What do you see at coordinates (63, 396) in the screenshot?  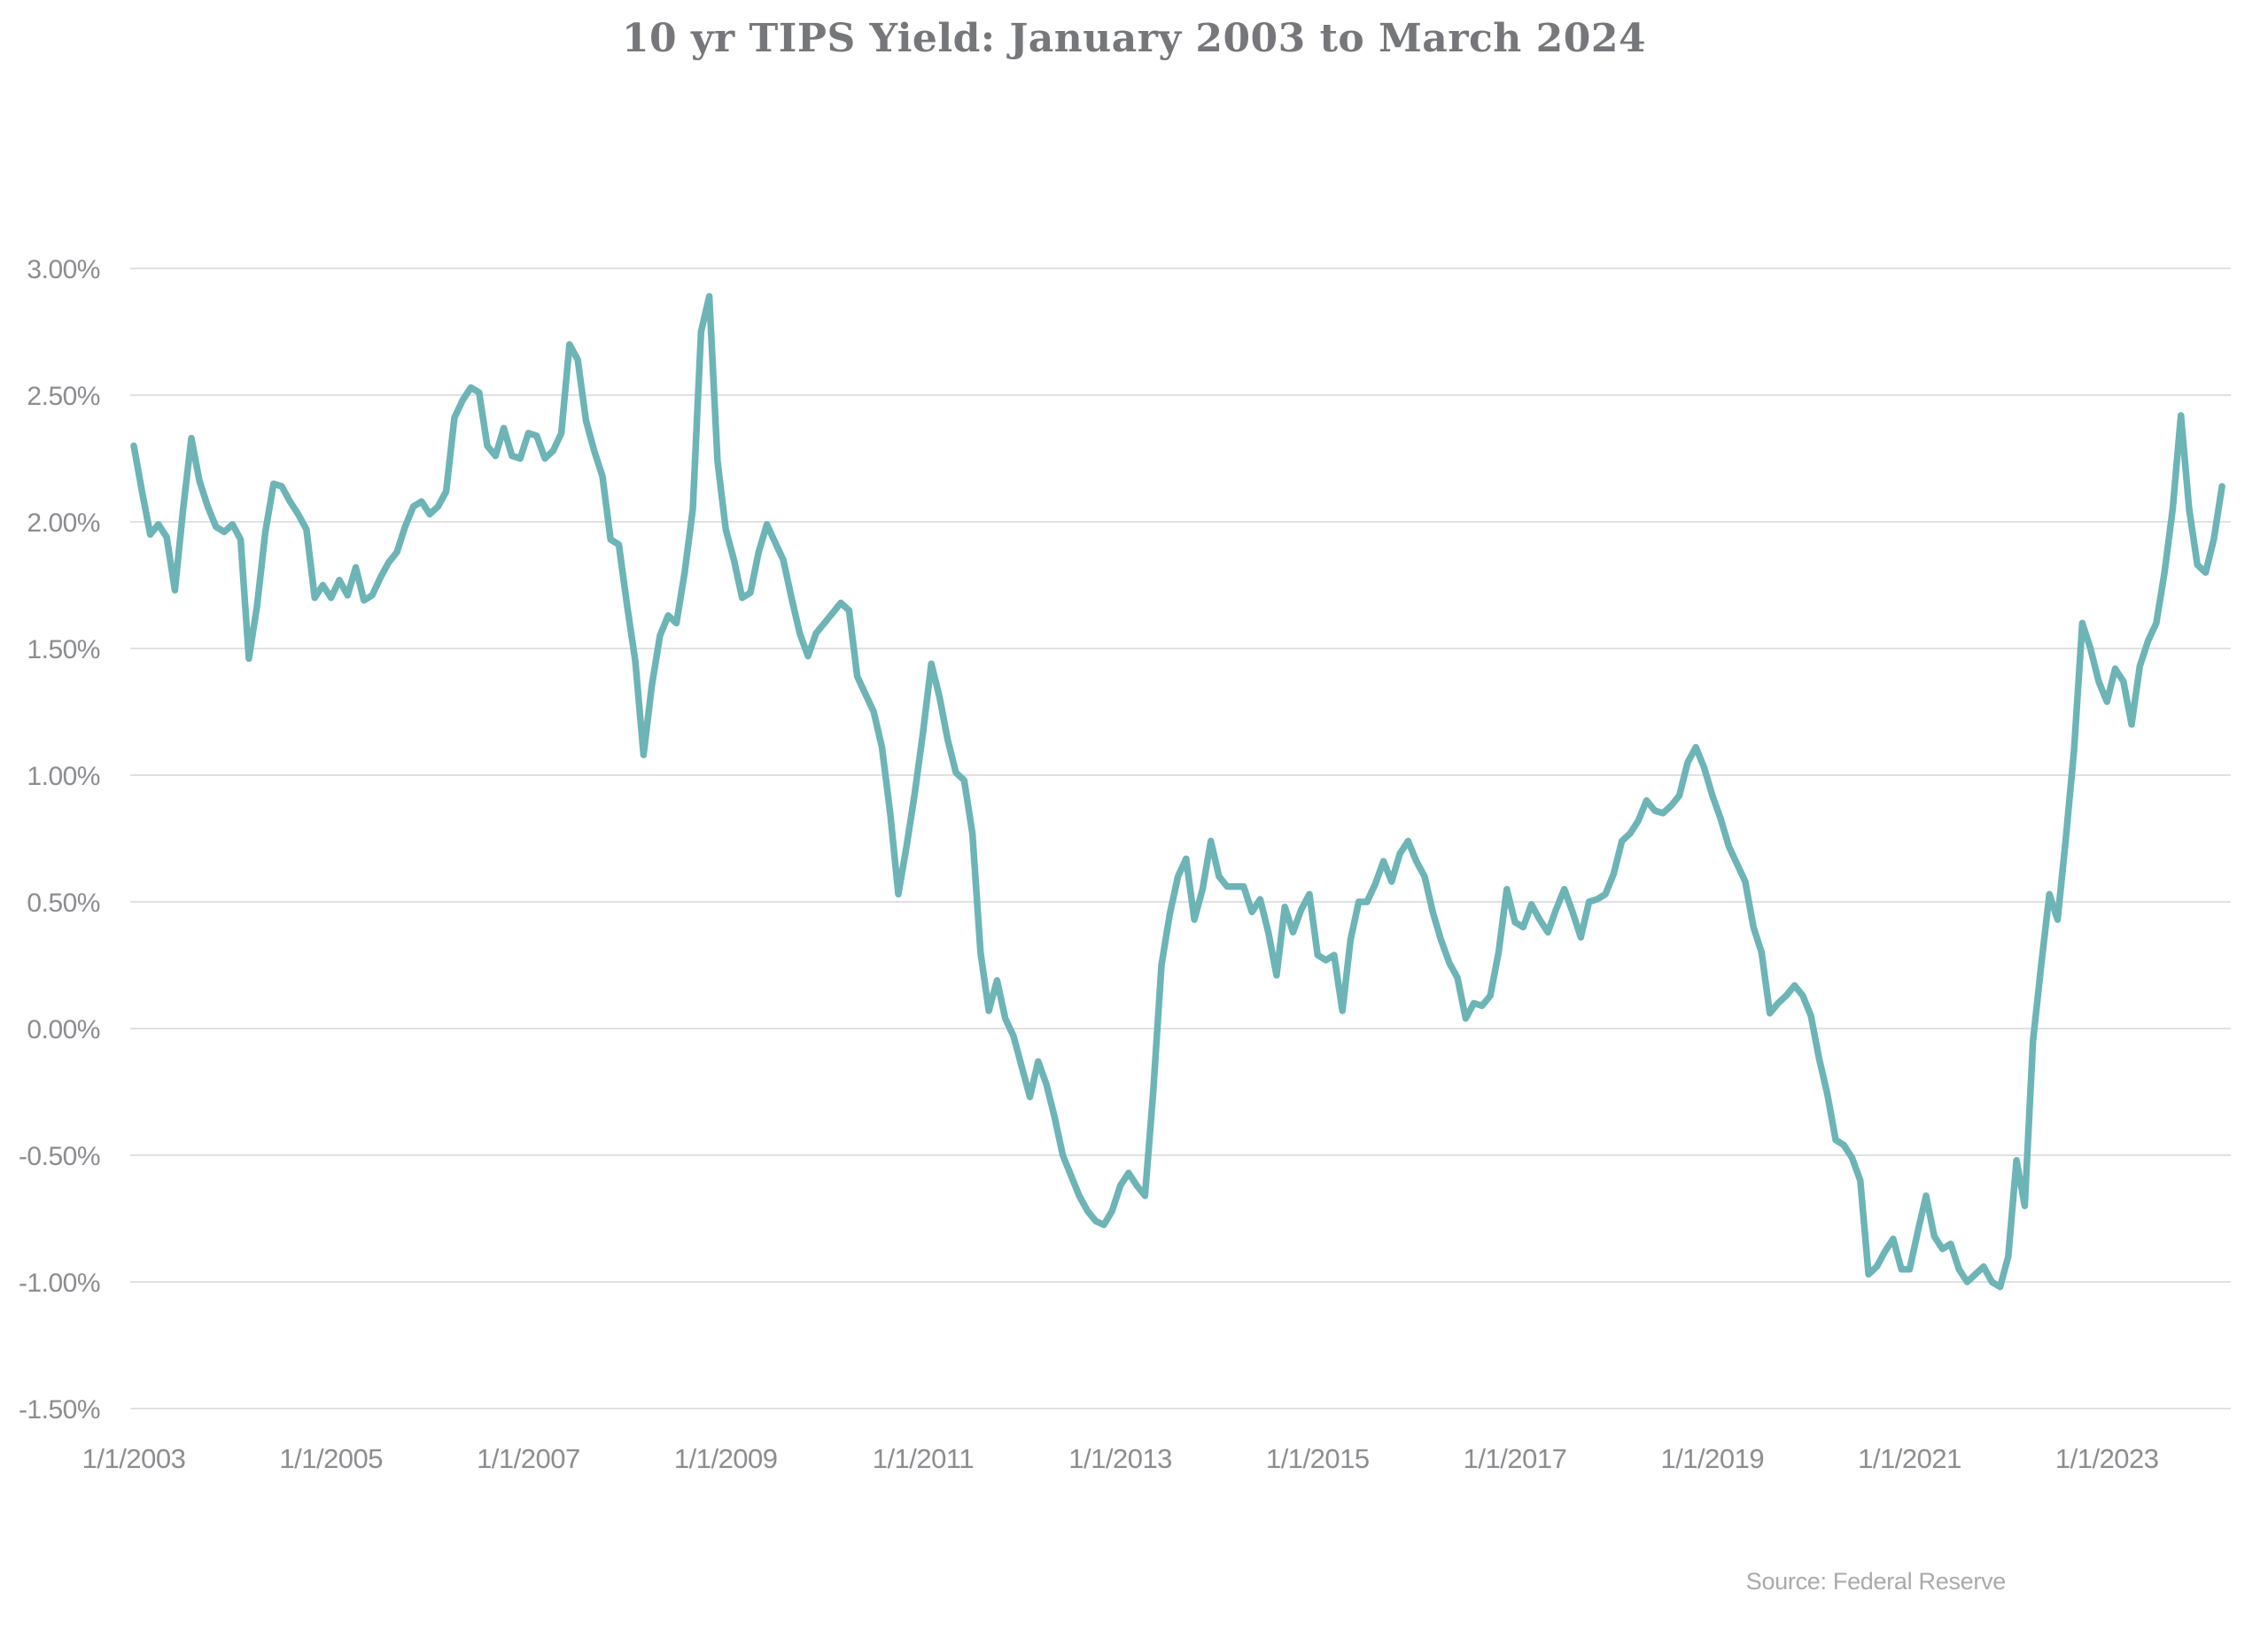 I see `y-tick-label: 2.50%` at bounding box center [63, 396].